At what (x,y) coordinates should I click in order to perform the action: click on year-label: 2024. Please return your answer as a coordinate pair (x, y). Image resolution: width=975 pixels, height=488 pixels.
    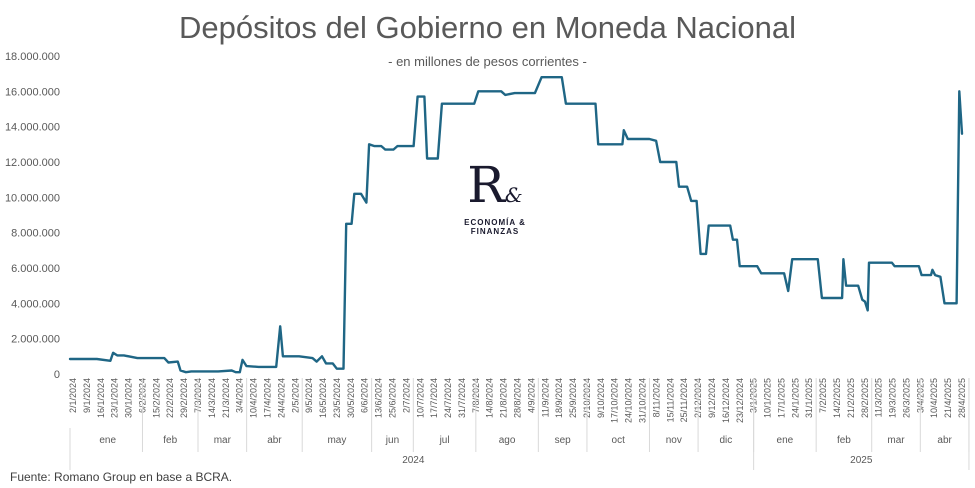
    Looking at the image, I should click on (413, 460).